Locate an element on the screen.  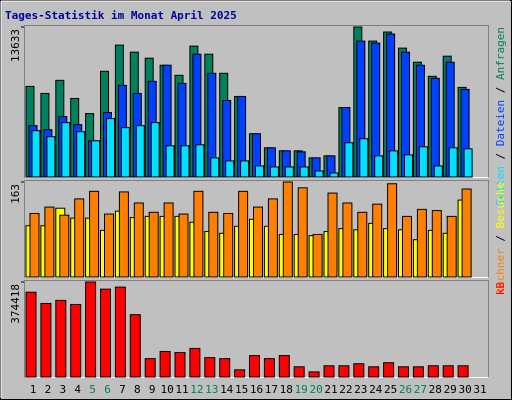
legend-entry: kB is located at coordinates (500, 289).